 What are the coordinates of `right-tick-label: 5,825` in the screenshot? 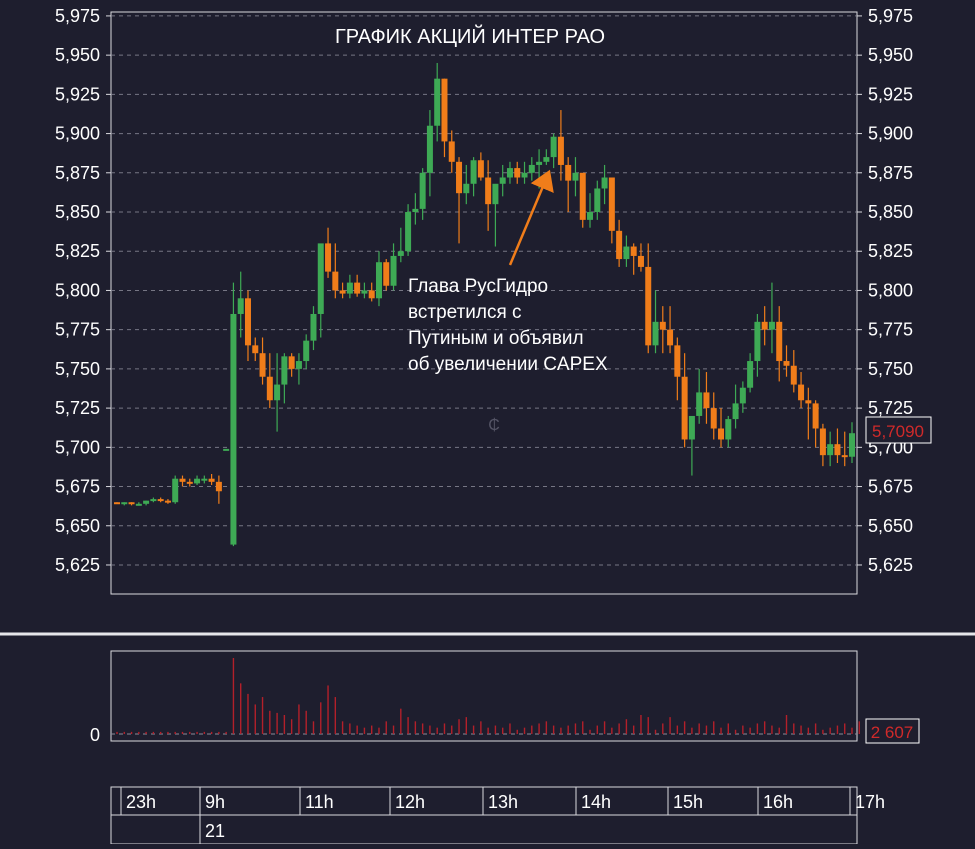 It's located at (890, 251).